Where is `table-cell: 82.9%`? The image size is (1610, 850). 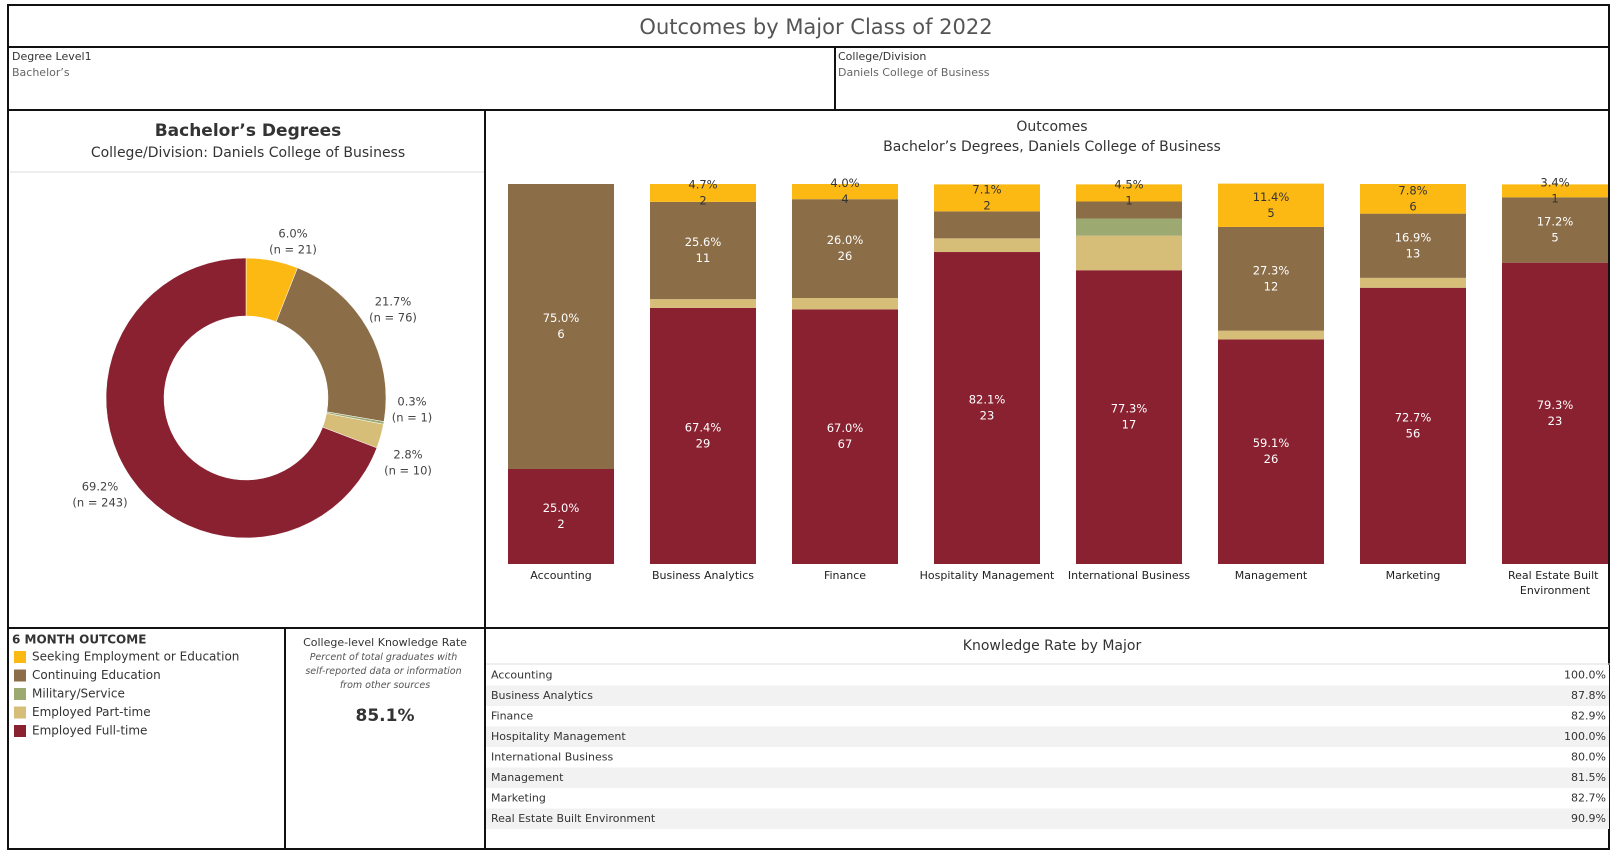
table-cell: 82.9% is located at coordinates (1588, 716).